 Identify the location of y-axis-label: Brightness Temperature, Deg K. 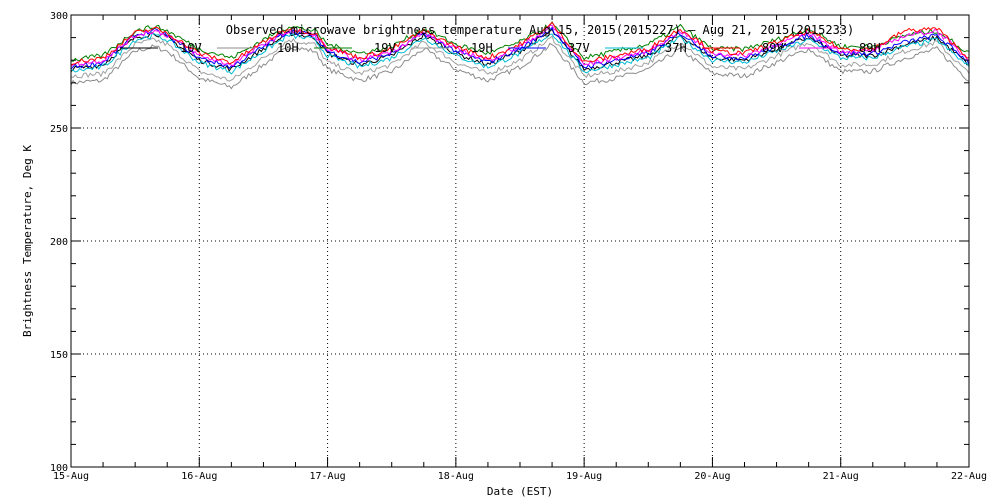
(27, 241).